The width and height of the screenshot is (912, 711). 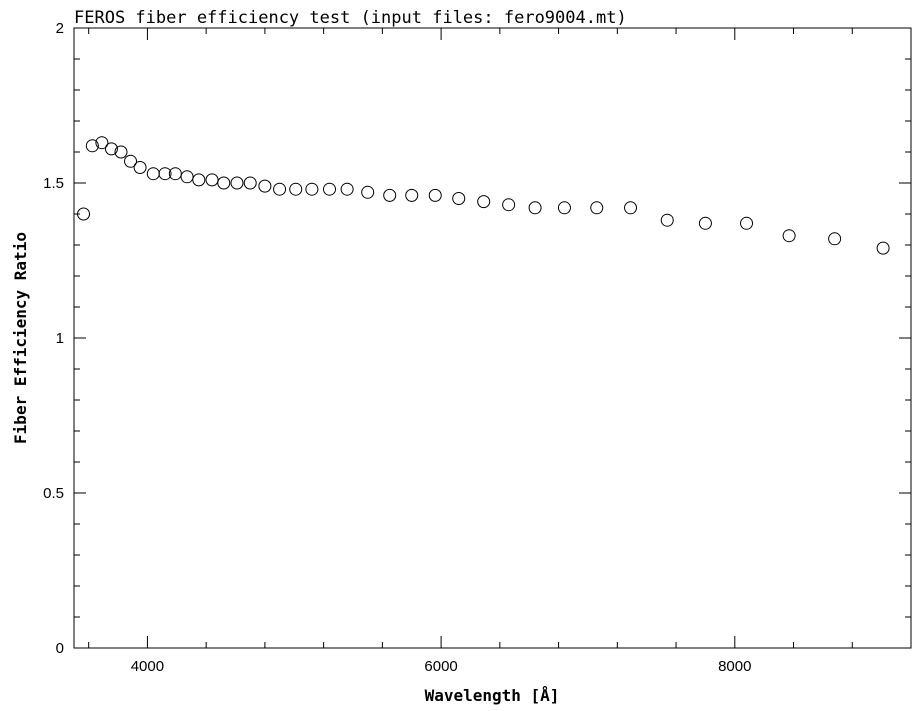 What do you see at coordinates (734, 666) in the screenshot?
I see `x-tick-label: 8000` at bounding box center [734, 666].